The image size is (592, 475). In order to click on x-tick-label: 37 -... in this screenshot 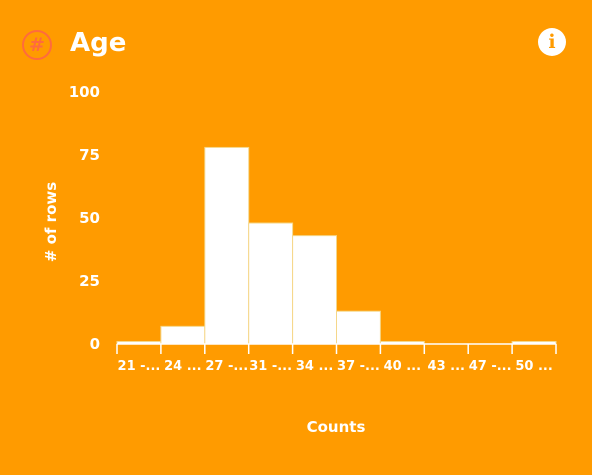, I will do `click(358, 366)`.